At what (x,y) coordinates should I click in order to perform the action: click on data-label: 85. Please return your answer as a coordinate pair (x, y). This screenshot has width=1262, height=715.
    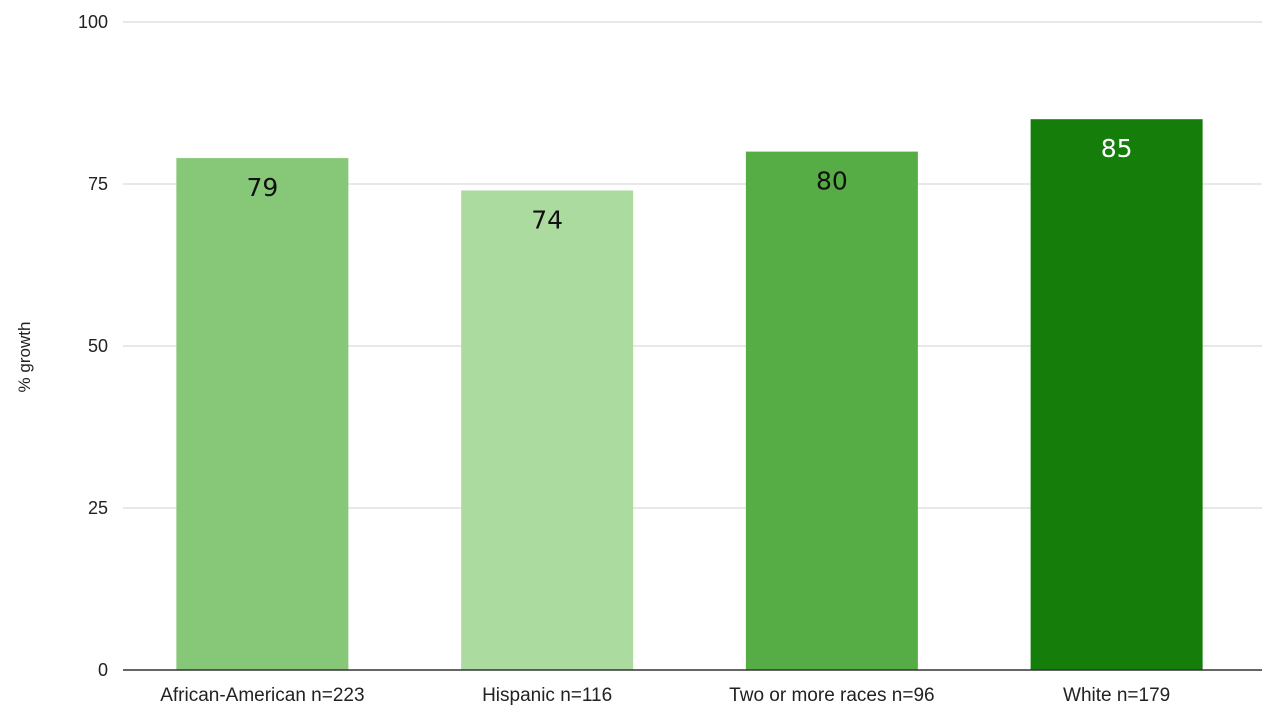
    Looking at the image, I should click on (1117, 148).